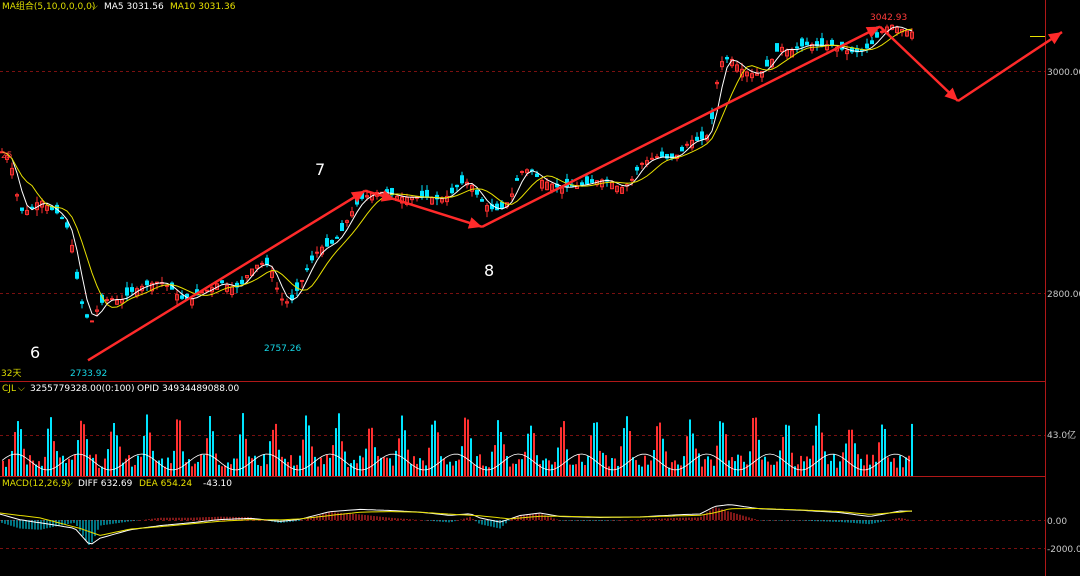 The width and height of the screenshot is (1080, 576). I want to click on arrow-head-icon, so click(1054, 38).